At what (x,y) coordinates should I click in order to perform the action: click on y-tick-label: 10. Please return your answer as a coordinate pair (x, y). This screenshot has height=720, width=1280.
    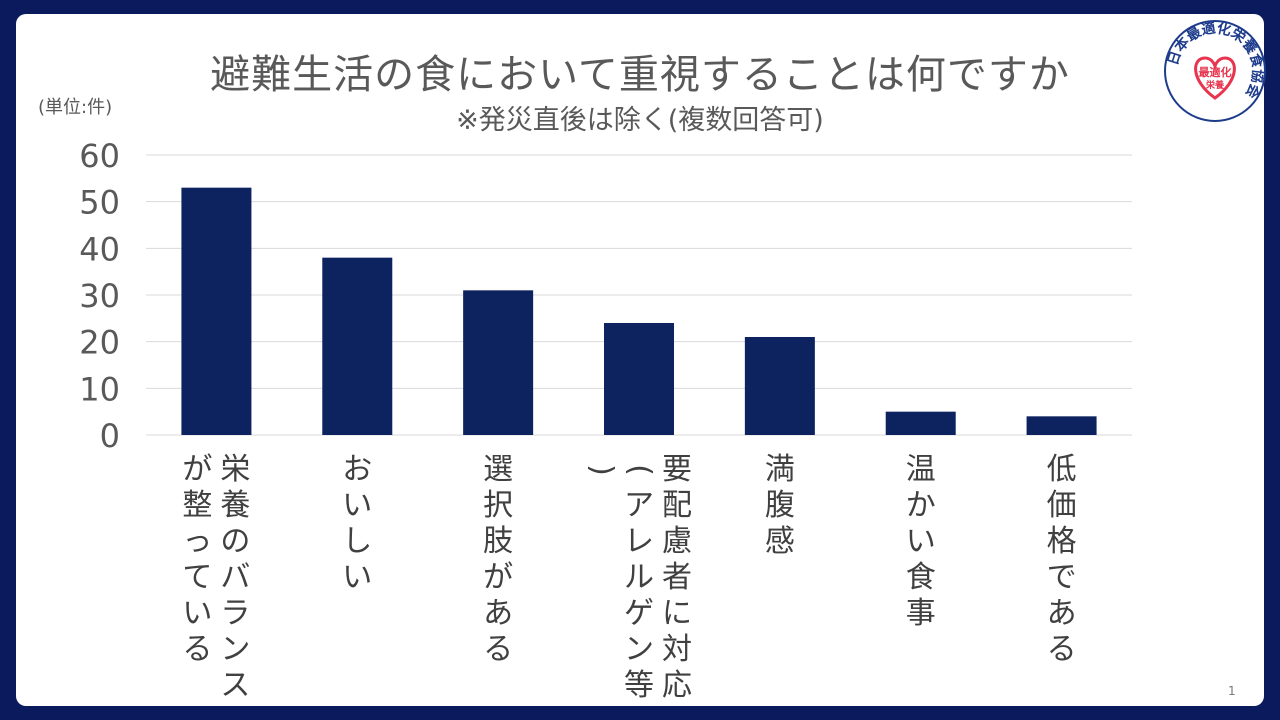
    Looking at the image, I should click on (99, 389).